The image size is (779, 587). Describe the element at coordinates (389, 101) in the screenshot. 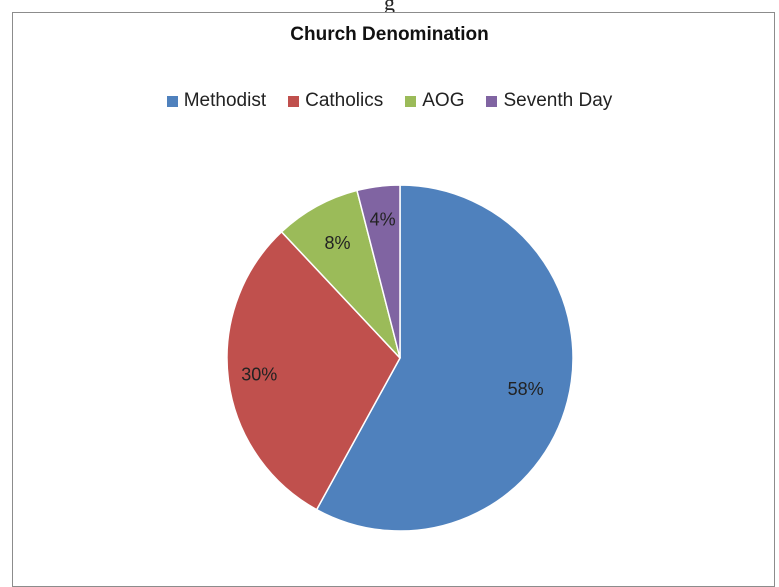

I see `chart-legend: Methodist Catholics AOG Seventh Day` at that location.